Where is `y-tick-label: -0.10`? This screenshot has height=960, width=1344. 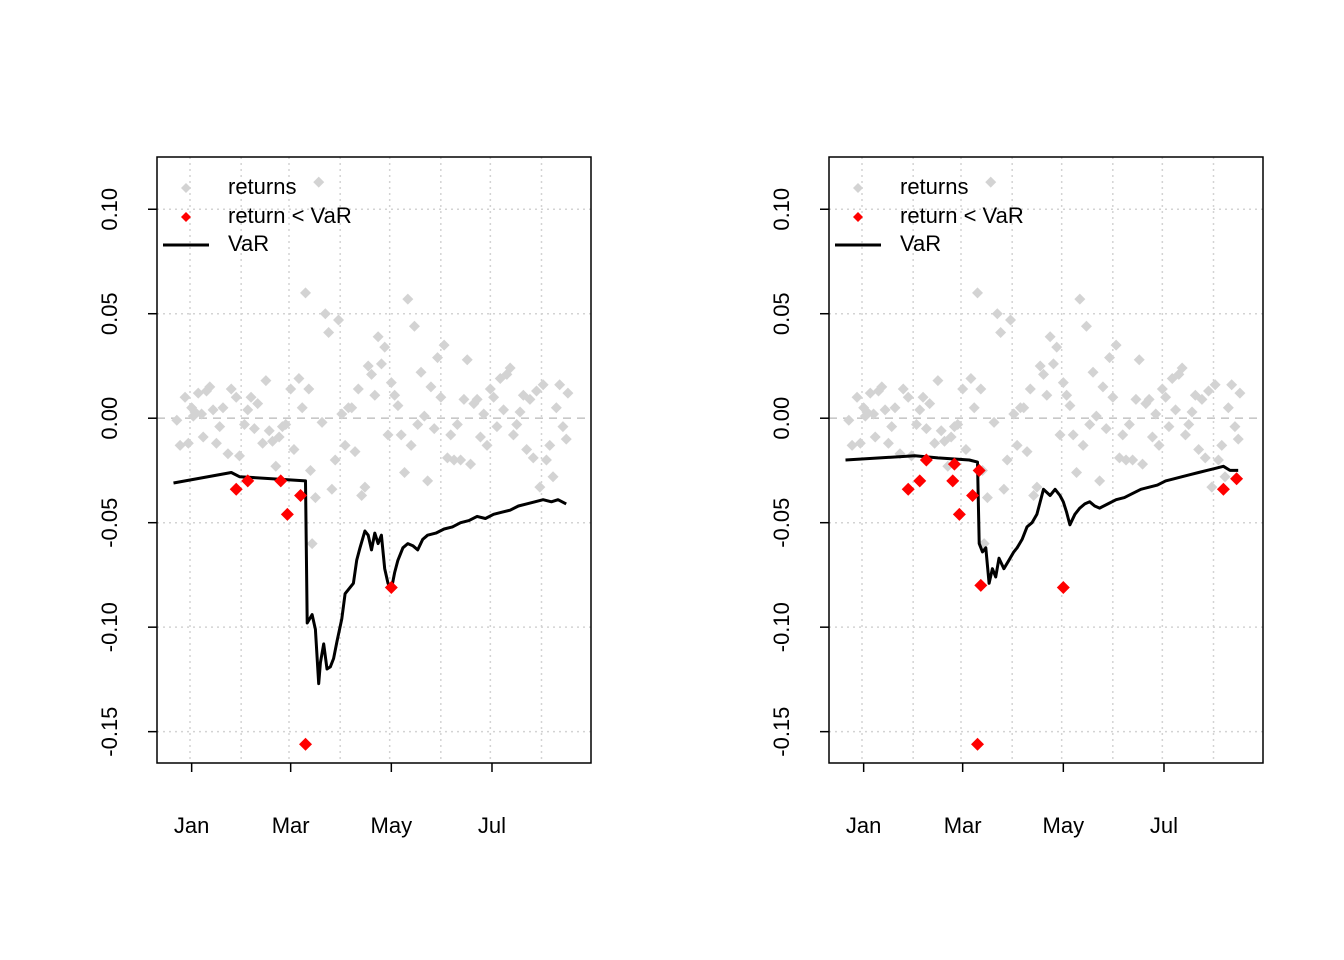 y-tick-label: -0.10 is located at coordinates (109, 627).